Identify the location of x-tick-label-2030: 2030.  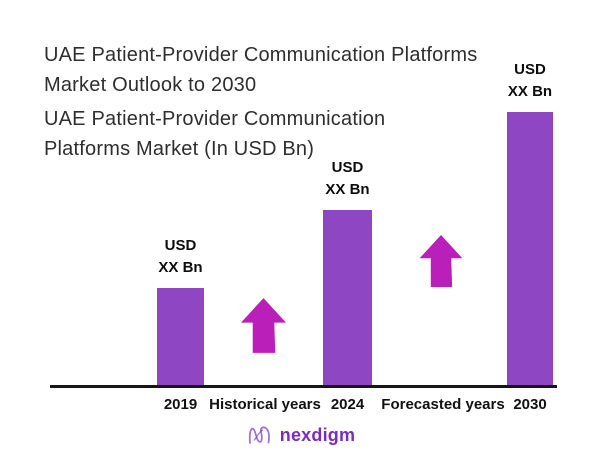
(530, 404).